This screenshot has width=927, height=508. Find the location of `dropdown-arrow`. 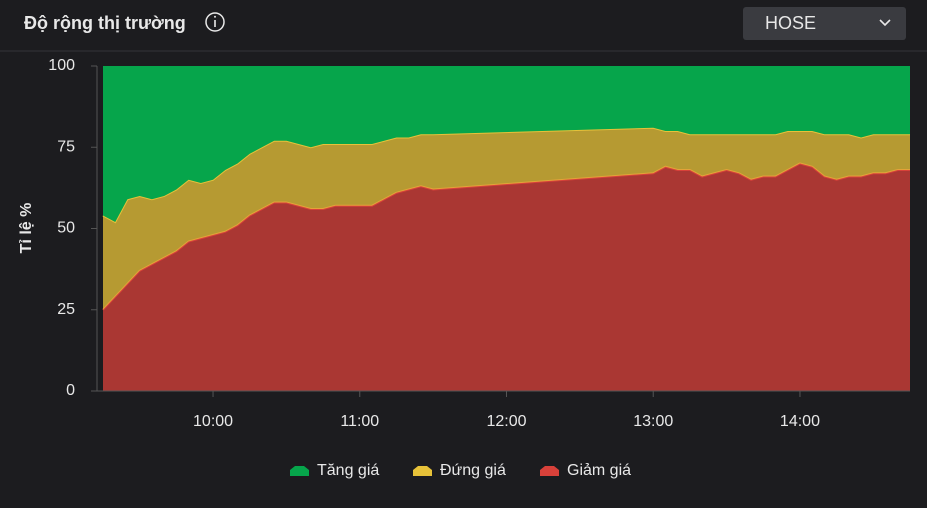

dropdown-arrow is located at coordinates (885, 23).